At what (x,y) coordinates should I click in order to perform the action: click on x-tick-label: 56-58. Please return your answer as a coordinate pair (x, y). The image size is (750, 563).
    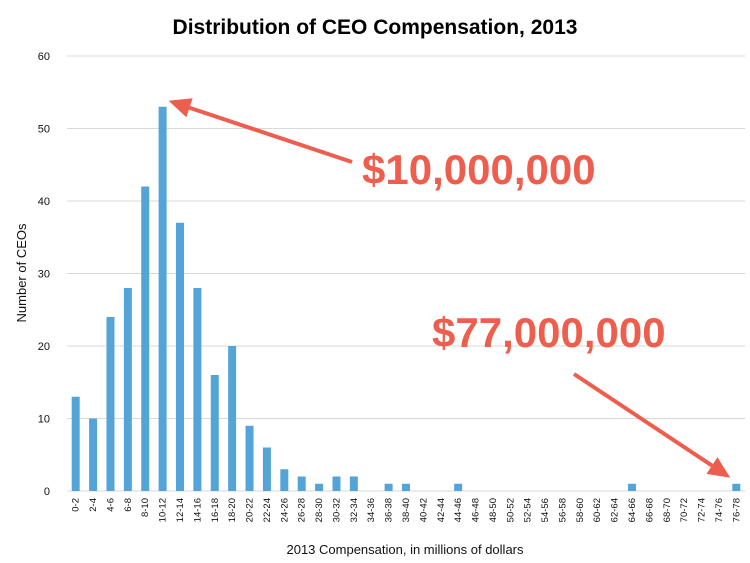
    Looking at the image, I should click on (562, 510).